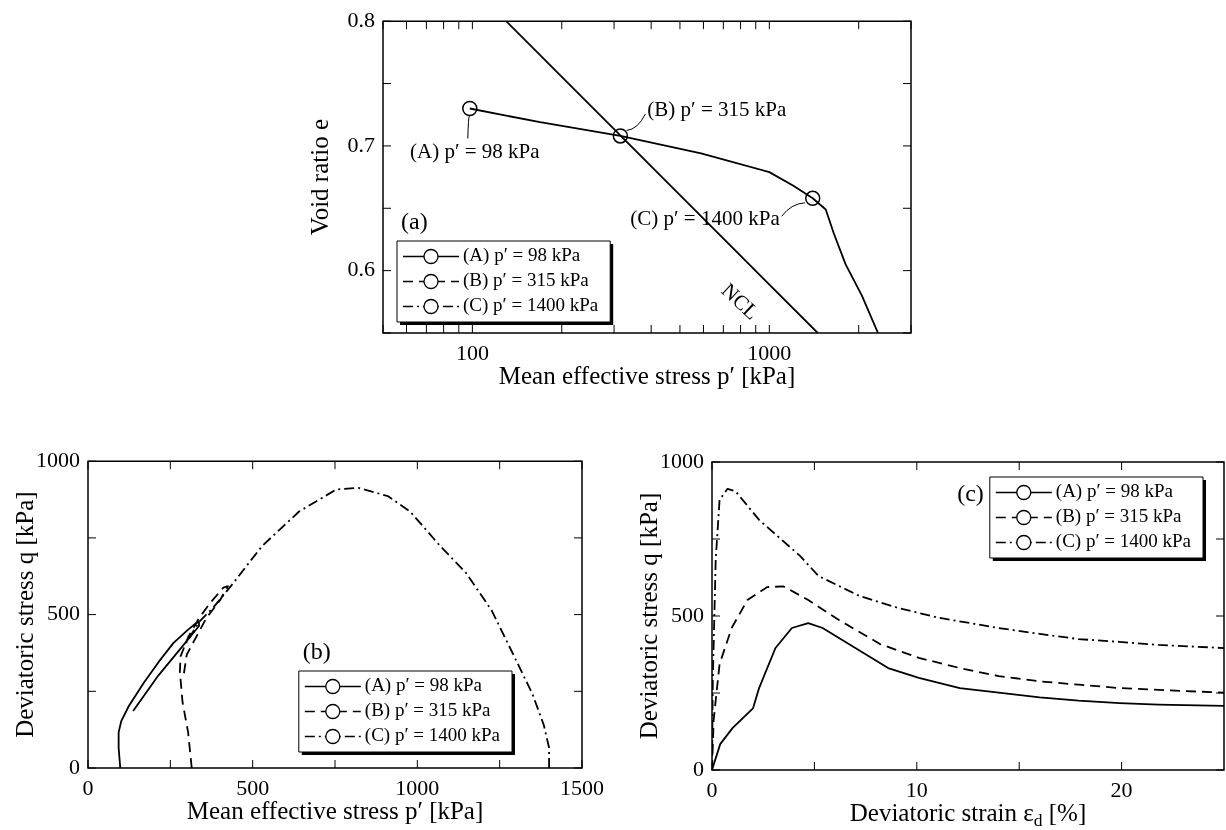 This screenshot has height=830, width=1226. Describe the element at coordinates (916, 789) in the screenshot. I see `x-tick-label: 10` at that location.